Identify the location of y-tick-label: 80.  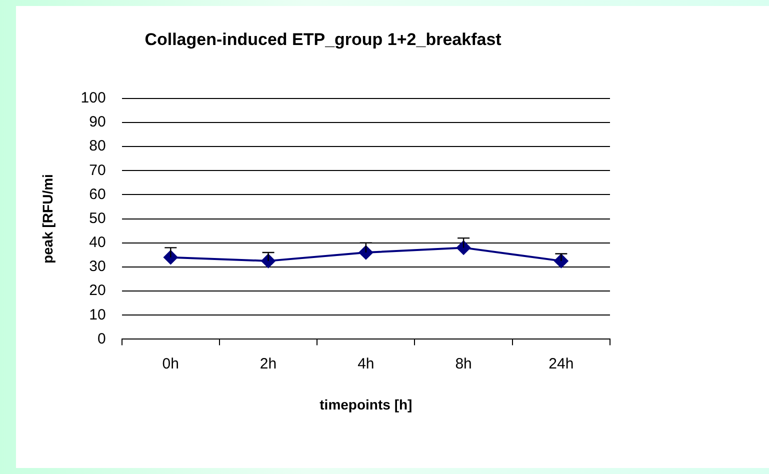
(97, 146).